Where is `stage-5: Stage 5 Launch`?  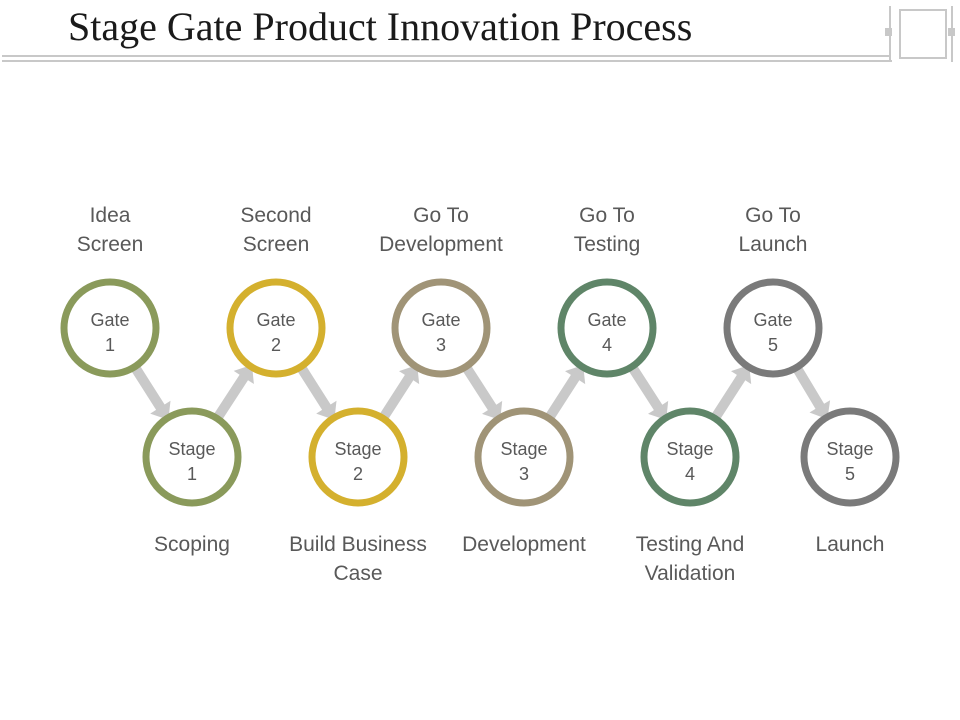
stage-5: Stage 5 Launch is located at coordinates (850, 481).